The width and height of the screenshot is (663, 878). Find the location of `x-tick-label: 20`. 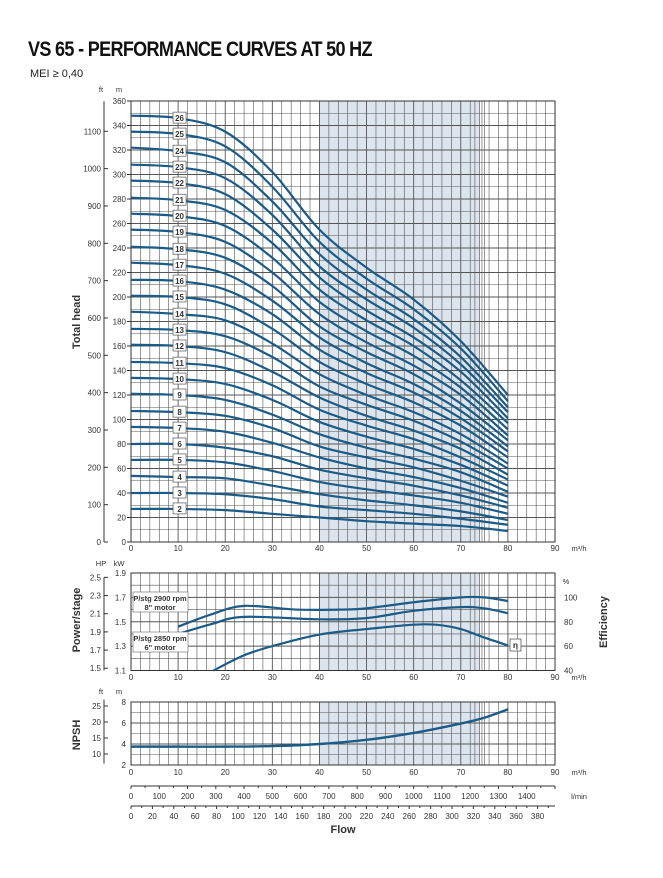

x-tick-label: 20 is located at coordinates (225, 772).